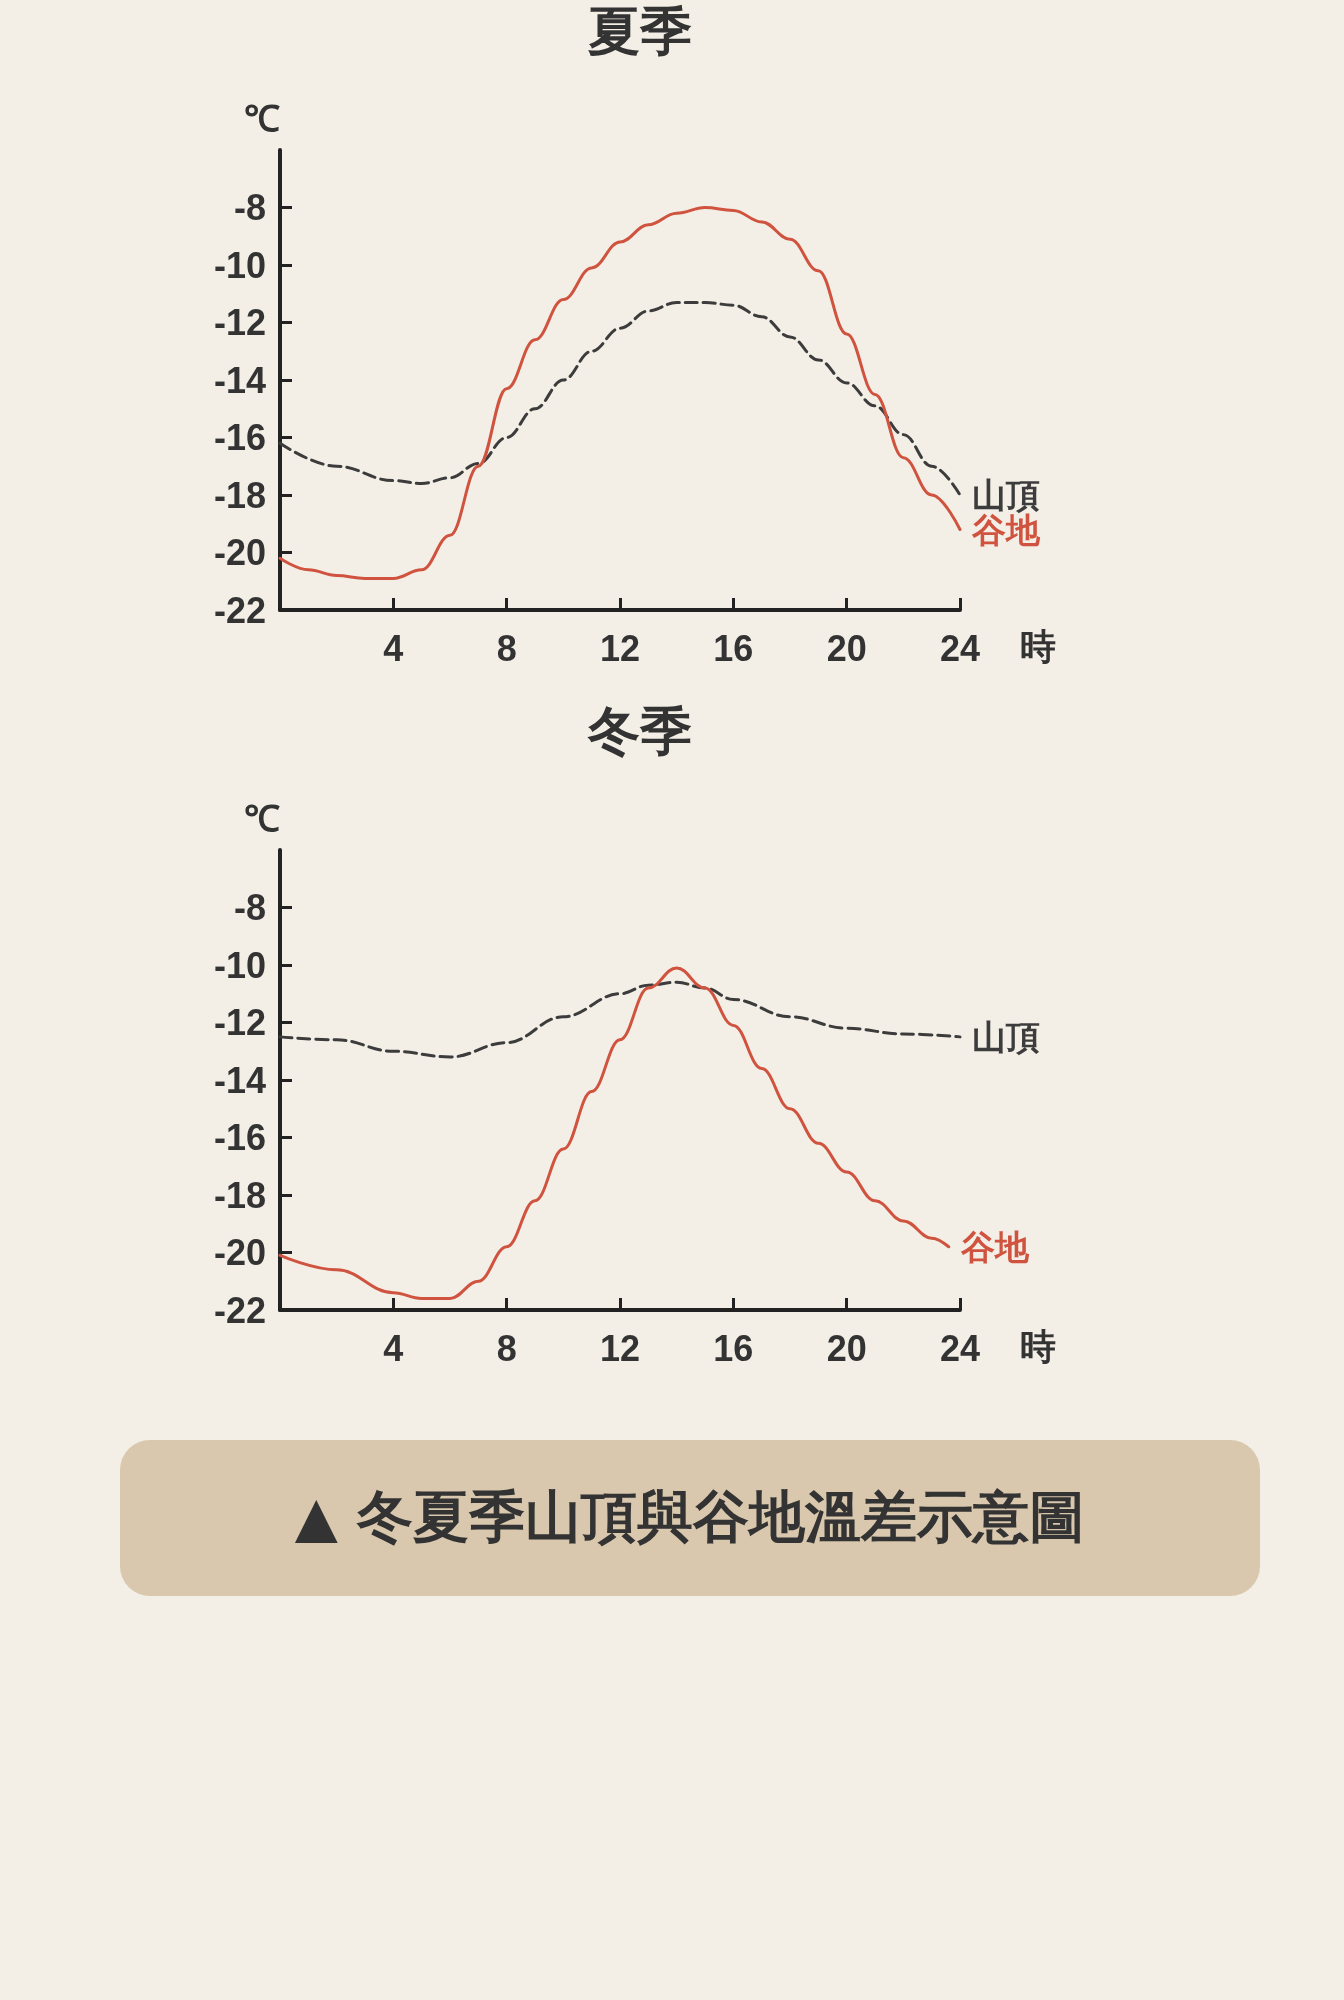  What do you see at coordinates (690, 1518) in the screenshot?
I see `text: ▲ 冬夏季山頂與谷地溫差示意圖` at bounding box center [690, 1518].